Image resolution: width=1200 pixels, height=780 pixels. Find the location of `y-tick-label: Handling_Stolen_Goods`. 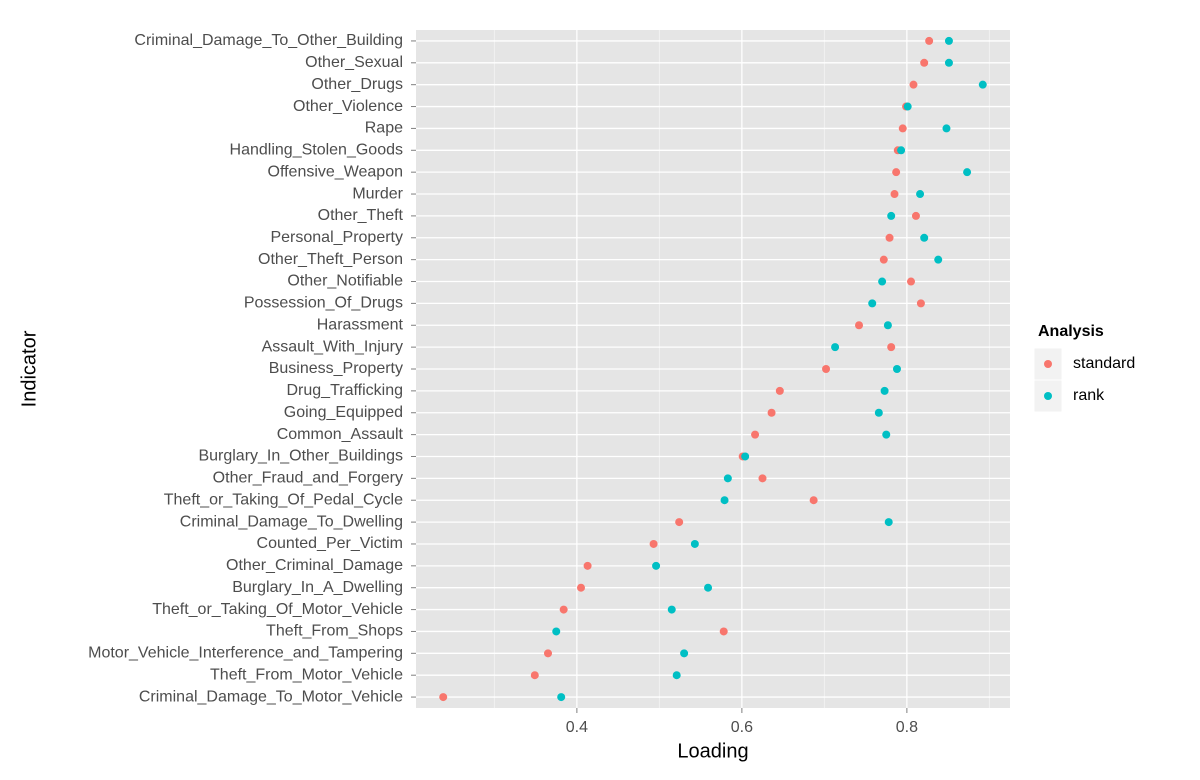

y-tick-label: Handling_Stolen_Goods is located at coordinates (316, 150).